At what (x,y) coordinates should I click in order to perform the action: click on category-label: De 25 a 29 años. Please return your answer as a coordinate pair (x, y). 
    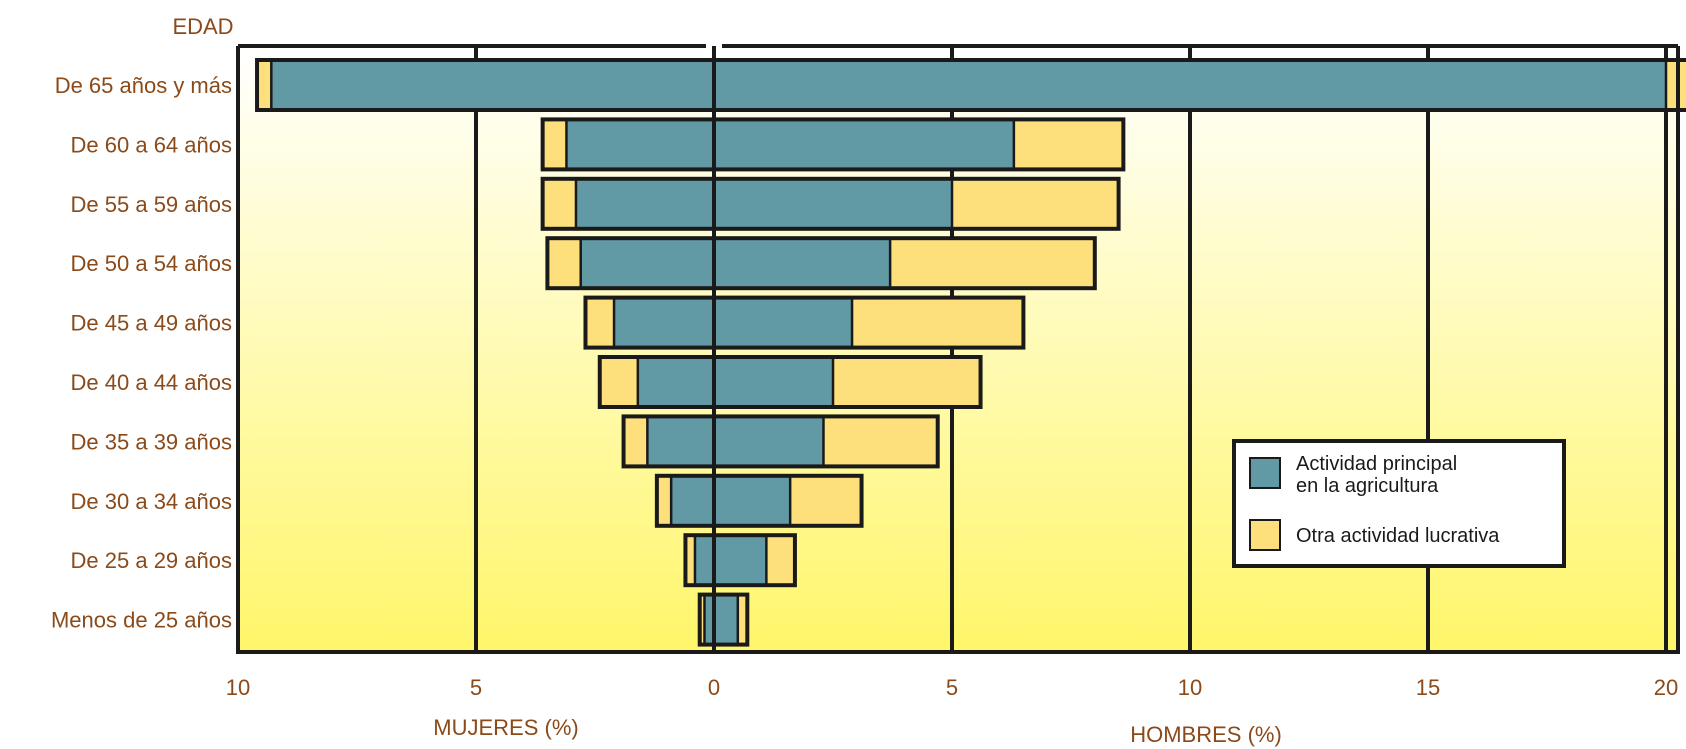
    Looking at the image, I should click on (151, 560).